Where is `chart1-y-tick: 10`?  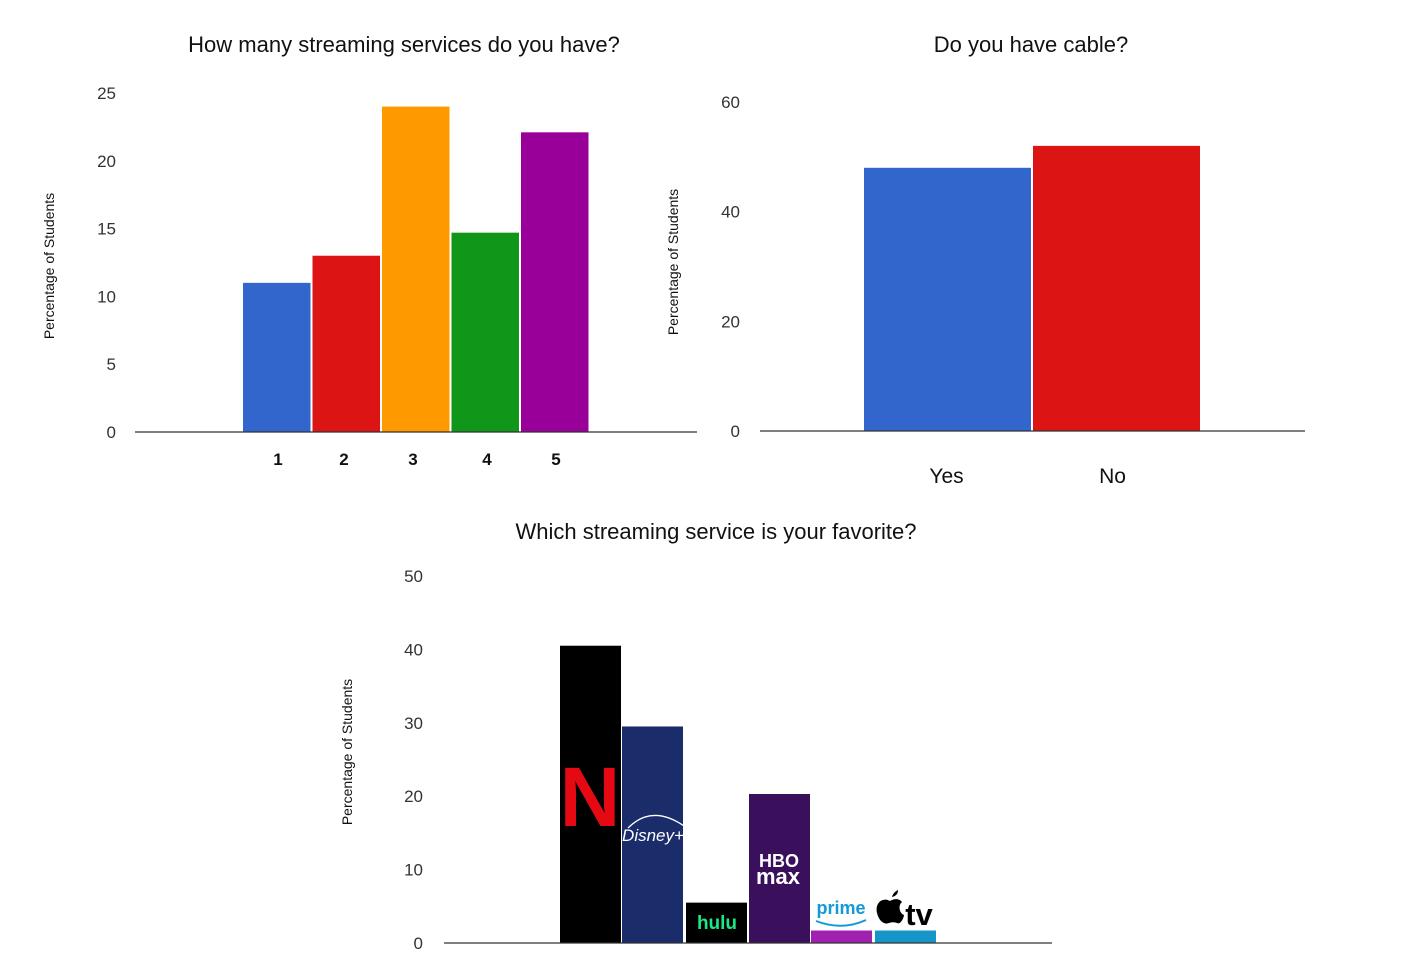
chart1-y-tick: 10 is located at coordinates (106, 296).